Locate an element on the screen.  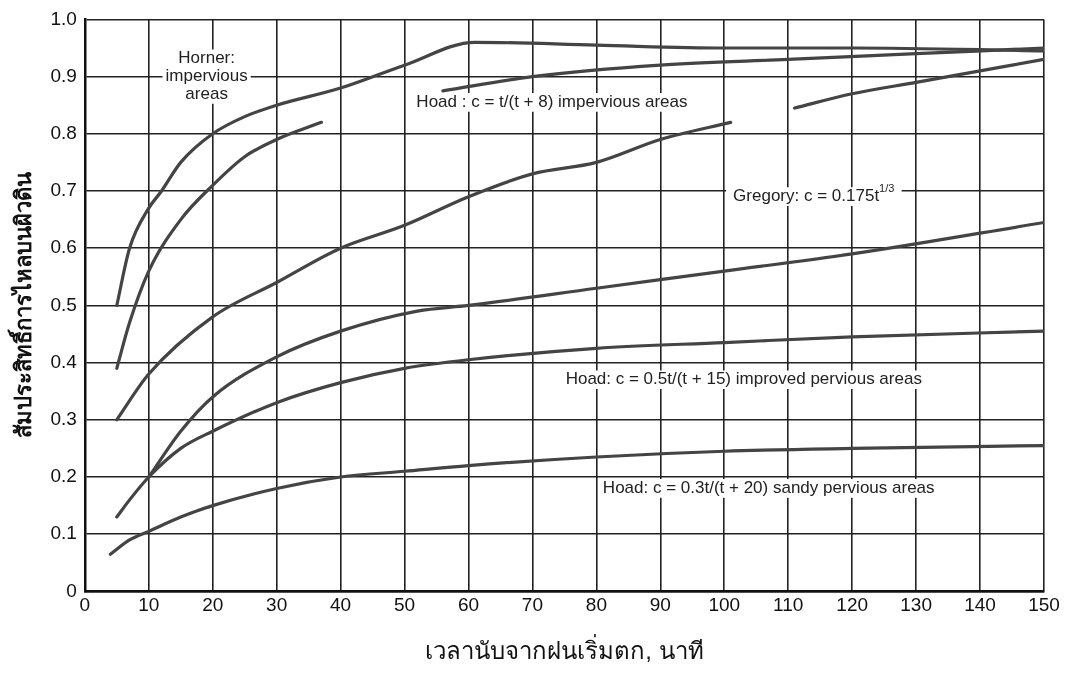
y-axis-title: สัมประสิทธิ์การไหลบนผิวดิน is located at coordinates (22, 305).